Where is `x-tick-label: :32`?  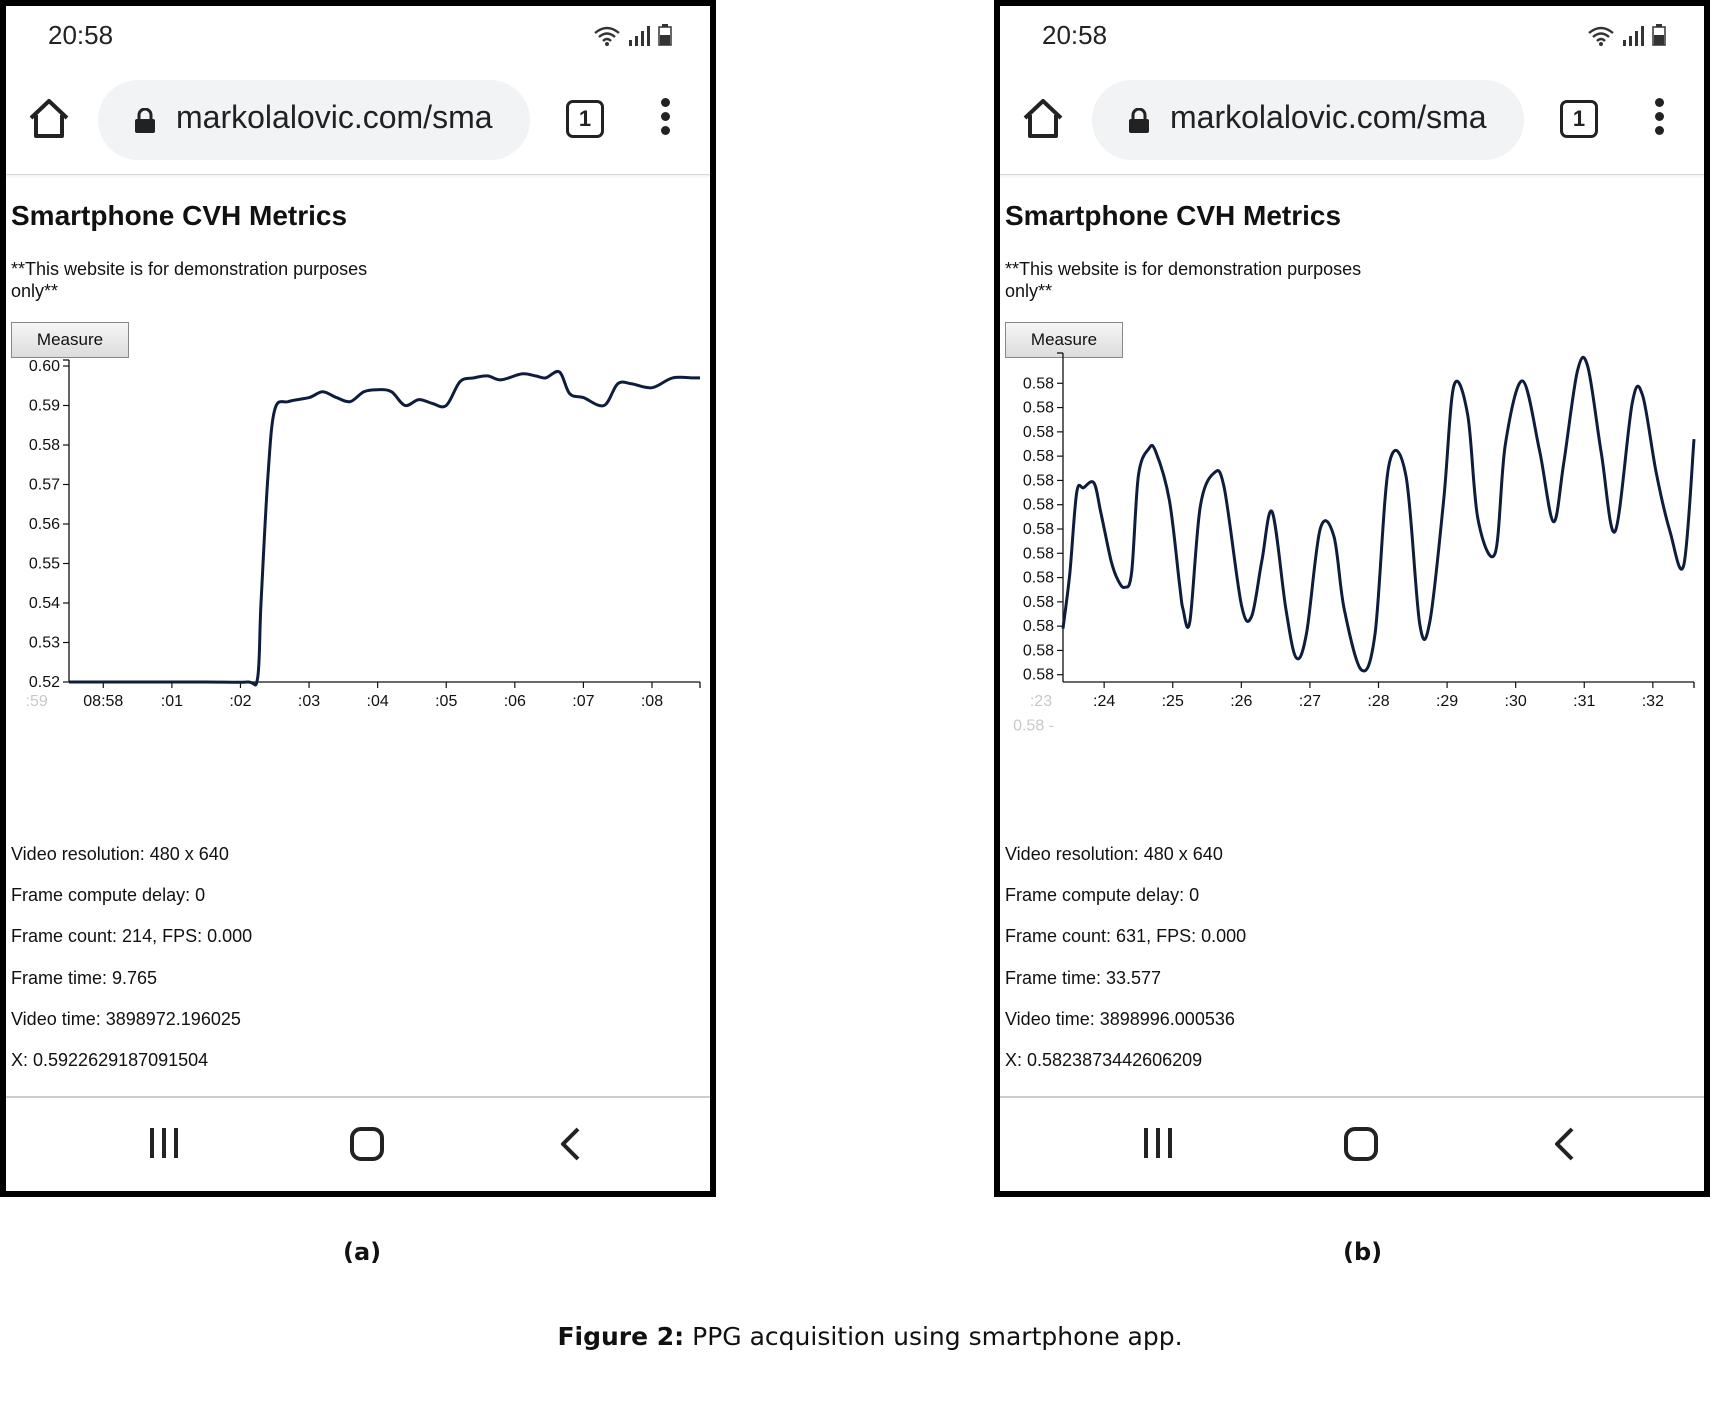
x-tick-label: :32 is located at coordinates (1653, 701).